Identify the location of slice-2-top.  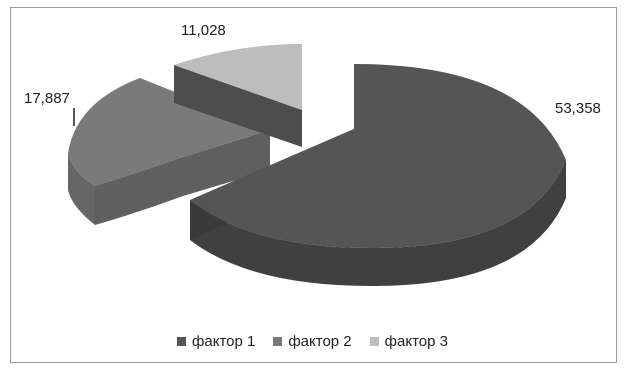
(169, 132).